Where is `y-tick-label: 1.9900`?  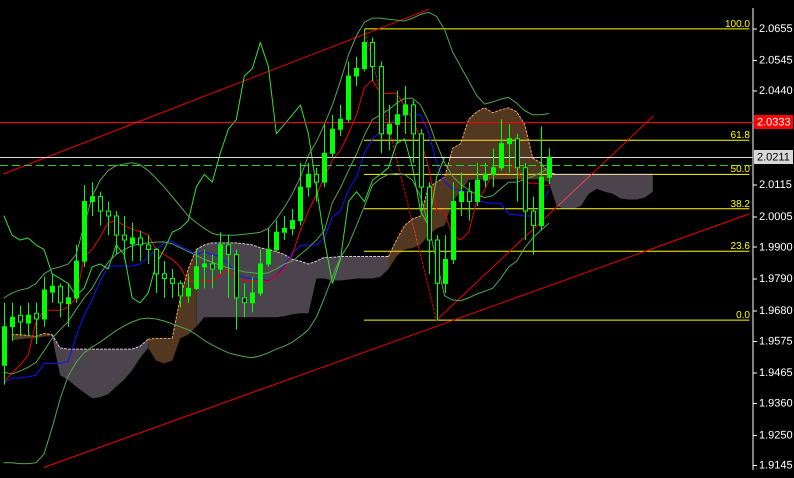
y-tick-label: 1.9900 is located at coordinates (776, 247).